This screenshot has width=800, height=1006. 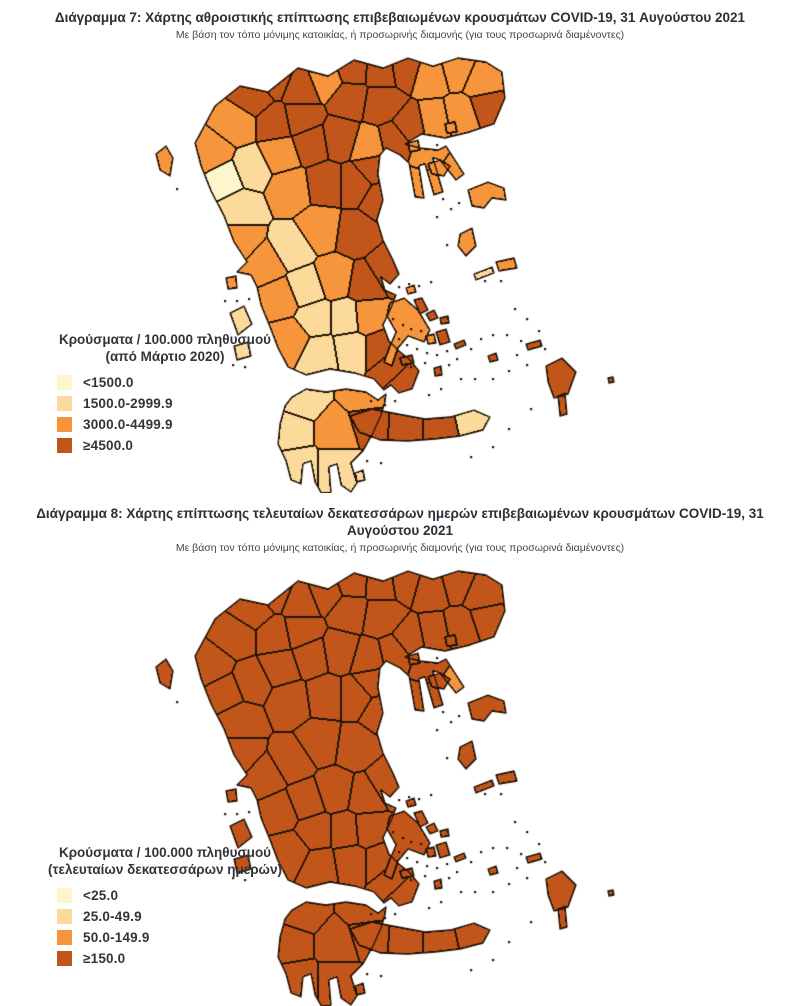 What do you see at coordinates (193, 445) in the screenshot?
I see `legend-item: ≥4500.0` at bounding box center [193, 445].